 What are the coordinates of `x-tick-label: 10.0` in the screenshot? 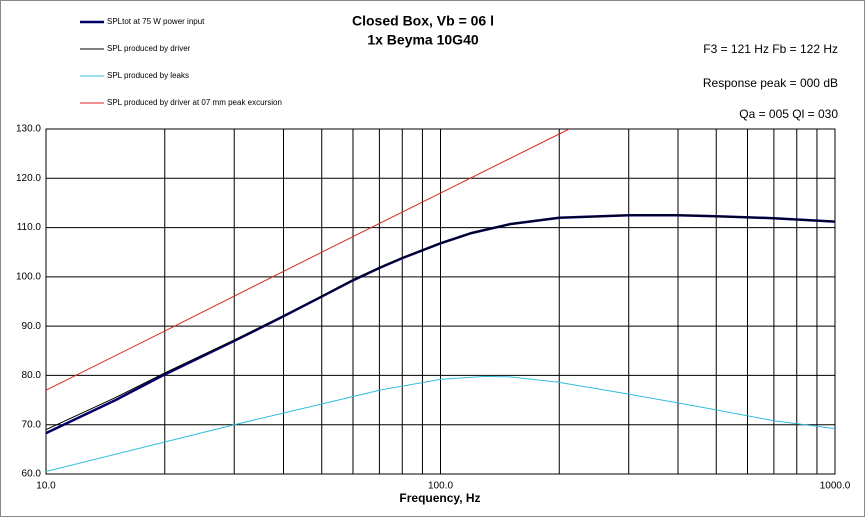 It's located at (46, 486).